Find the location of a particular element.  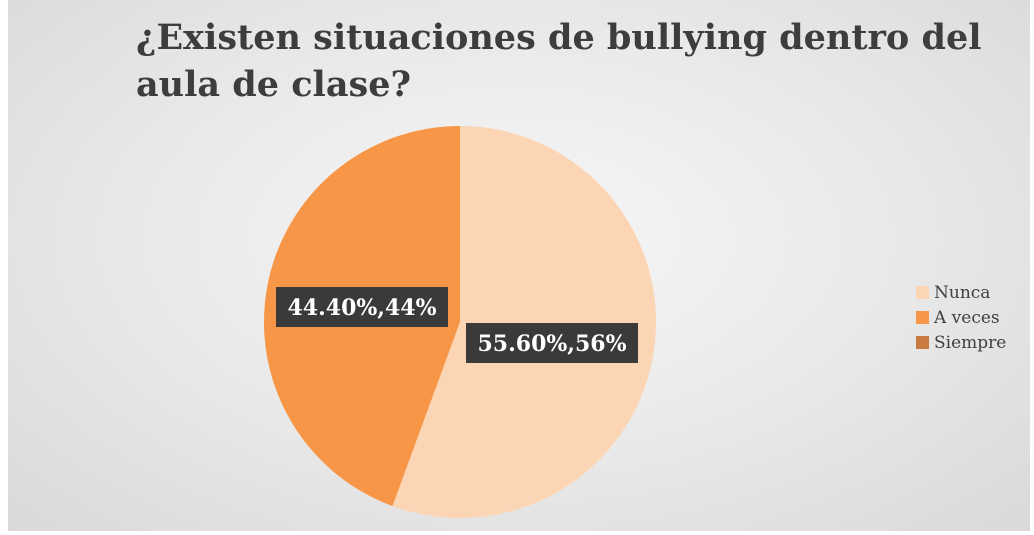

legend-label: A veces is located at coordinates (967, 317).